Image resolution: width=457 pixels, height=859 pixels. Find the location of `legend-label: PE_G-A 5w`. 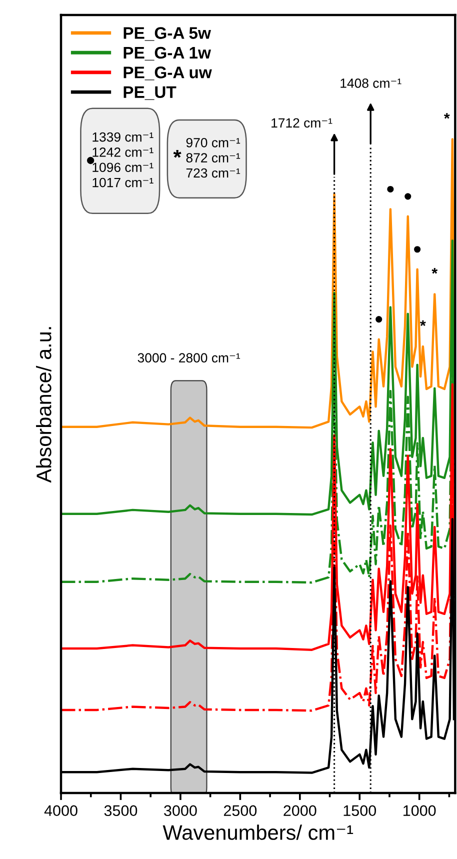

legend-label: PE_G-A 5w is located at coordinates (167, 34).